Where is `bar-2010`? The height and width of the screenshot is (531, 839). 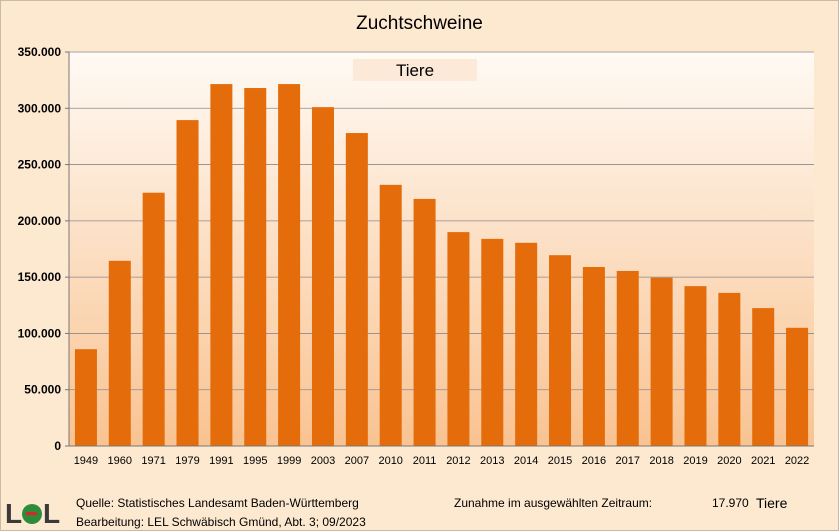
bar-2010 is located at coordinates (390, 315).